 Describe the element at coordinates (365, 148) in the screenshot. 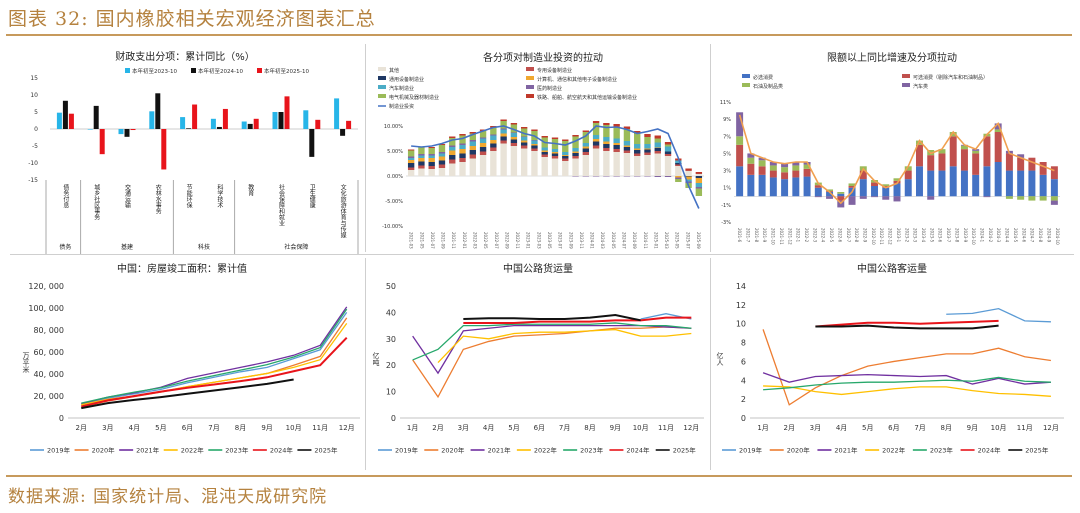

I see `divider` at that location.